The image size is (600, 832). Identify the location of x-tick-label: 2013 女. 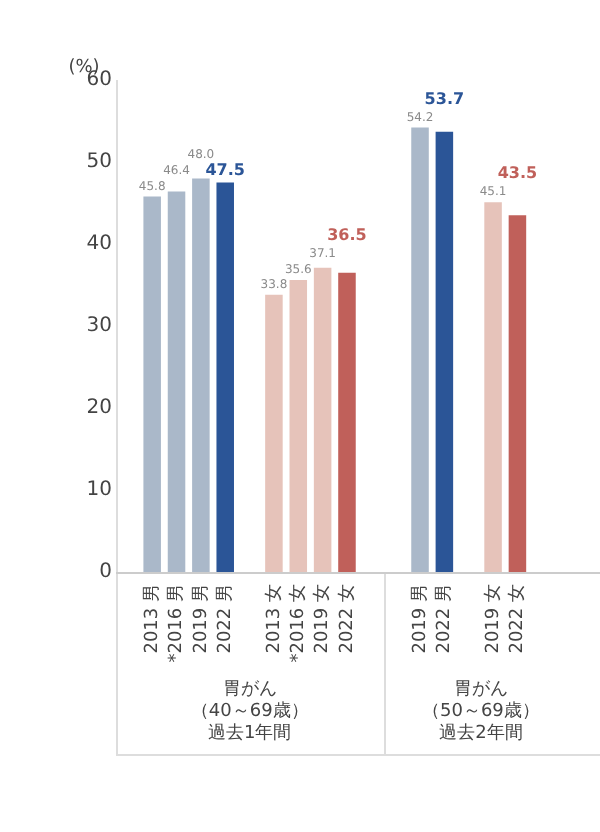
(273, 619).